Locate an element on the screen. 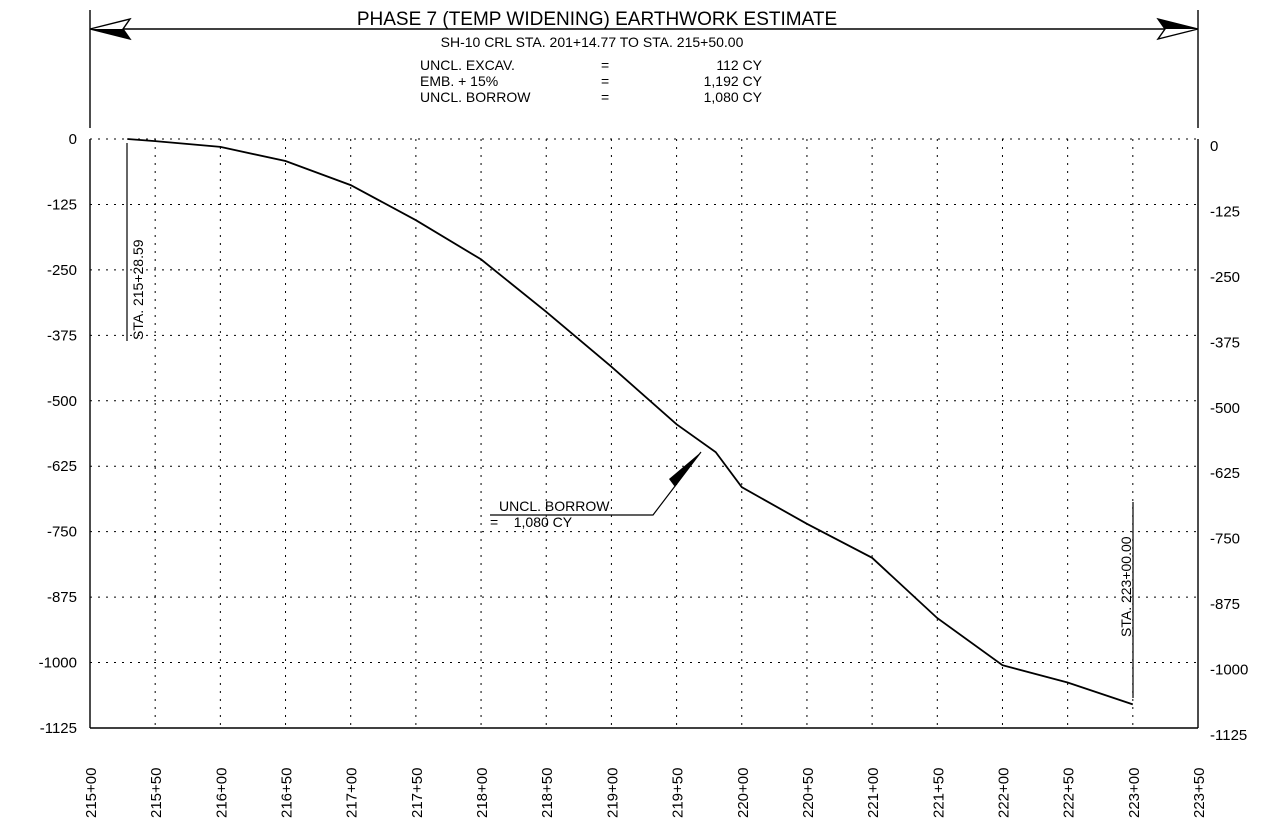 The width and height of the screenshot is (1265, 826). x-tick-label: 220+00 is located at coordinates (743, 793).